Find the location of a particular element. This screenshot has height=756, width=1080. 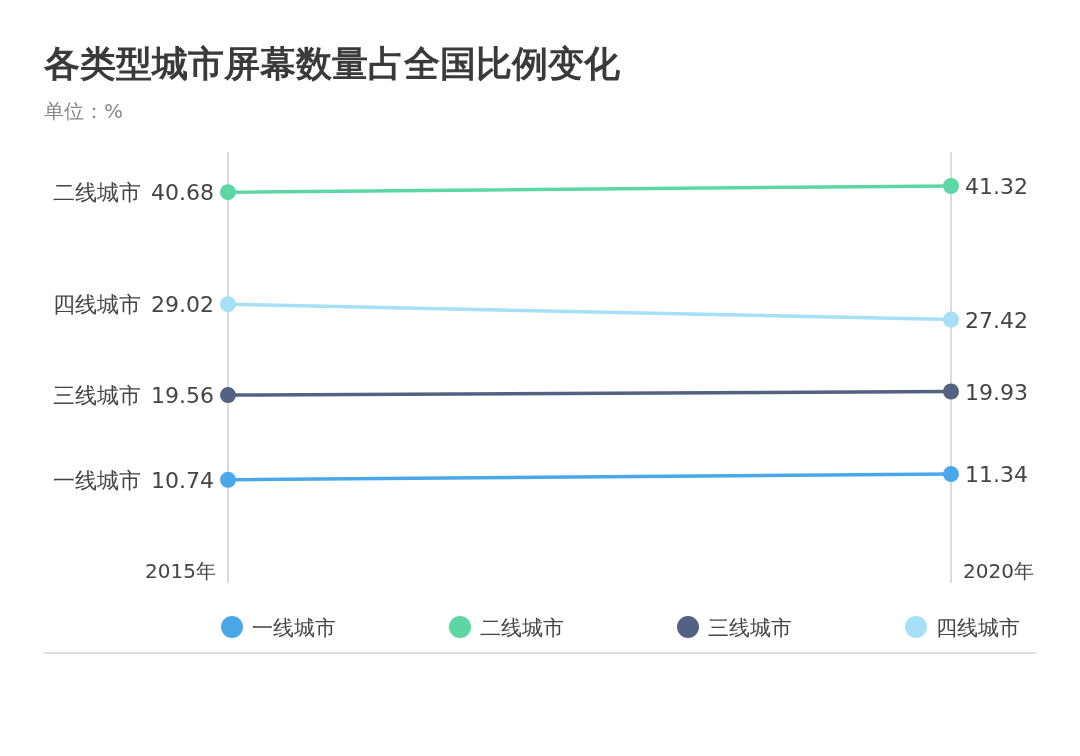

data-label: 27.42 is located at coordinates (996, 320).